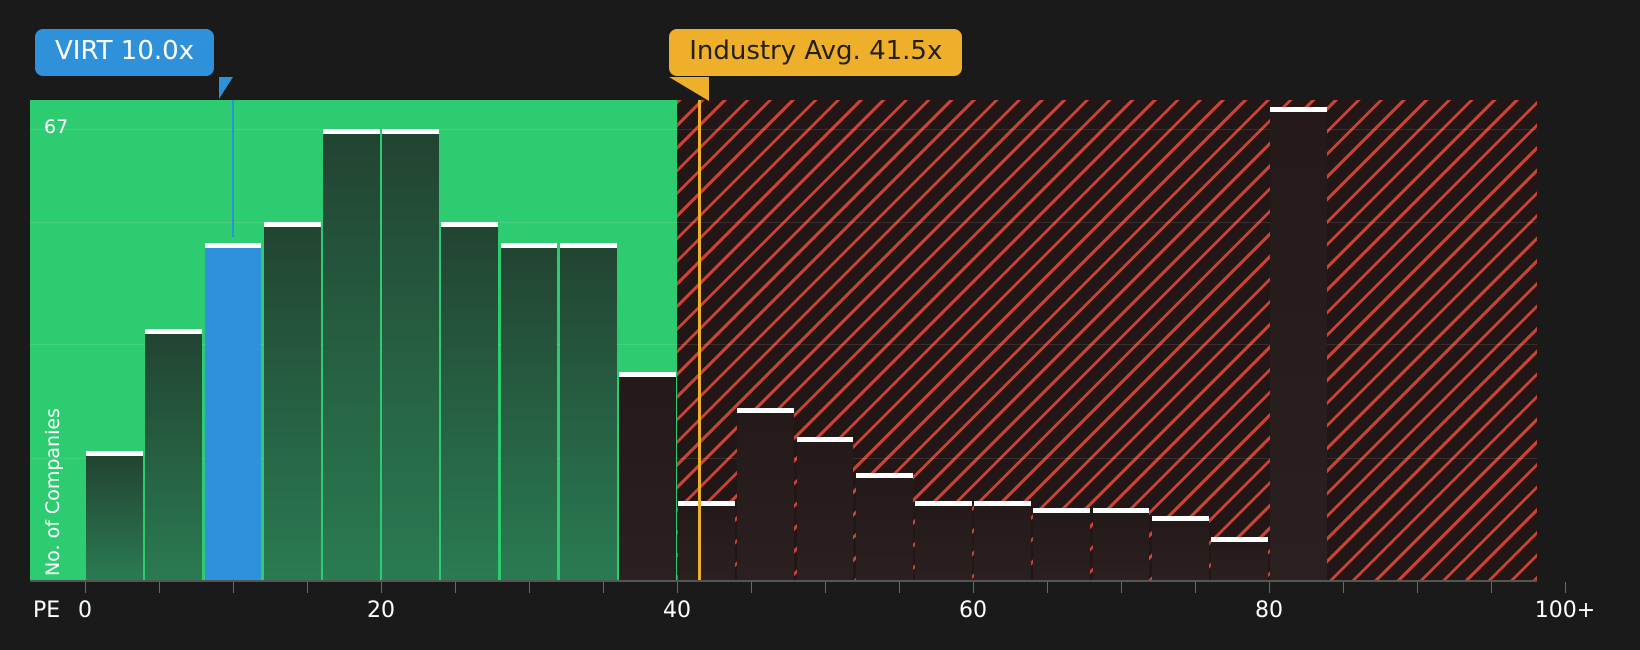 This screenshot has height=650, width=1640. Describe the element at coordinates (226, 88) in the screenshot. I see `callout-company-tail` at that location.